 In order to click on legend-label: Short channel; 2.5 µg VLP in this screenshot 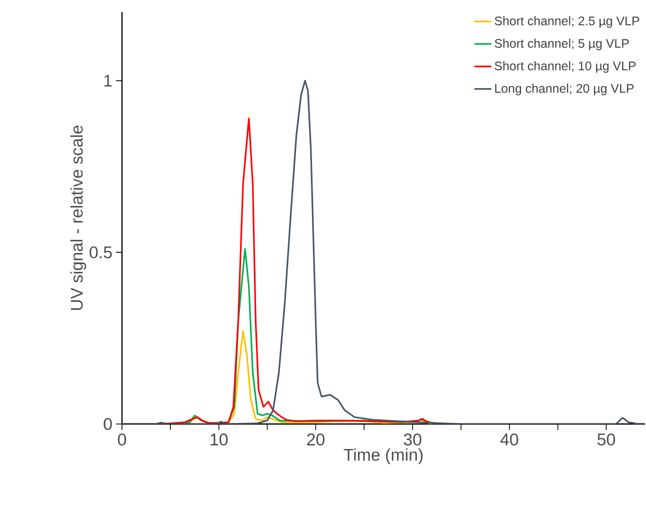, I will do `click(567, 22)`.